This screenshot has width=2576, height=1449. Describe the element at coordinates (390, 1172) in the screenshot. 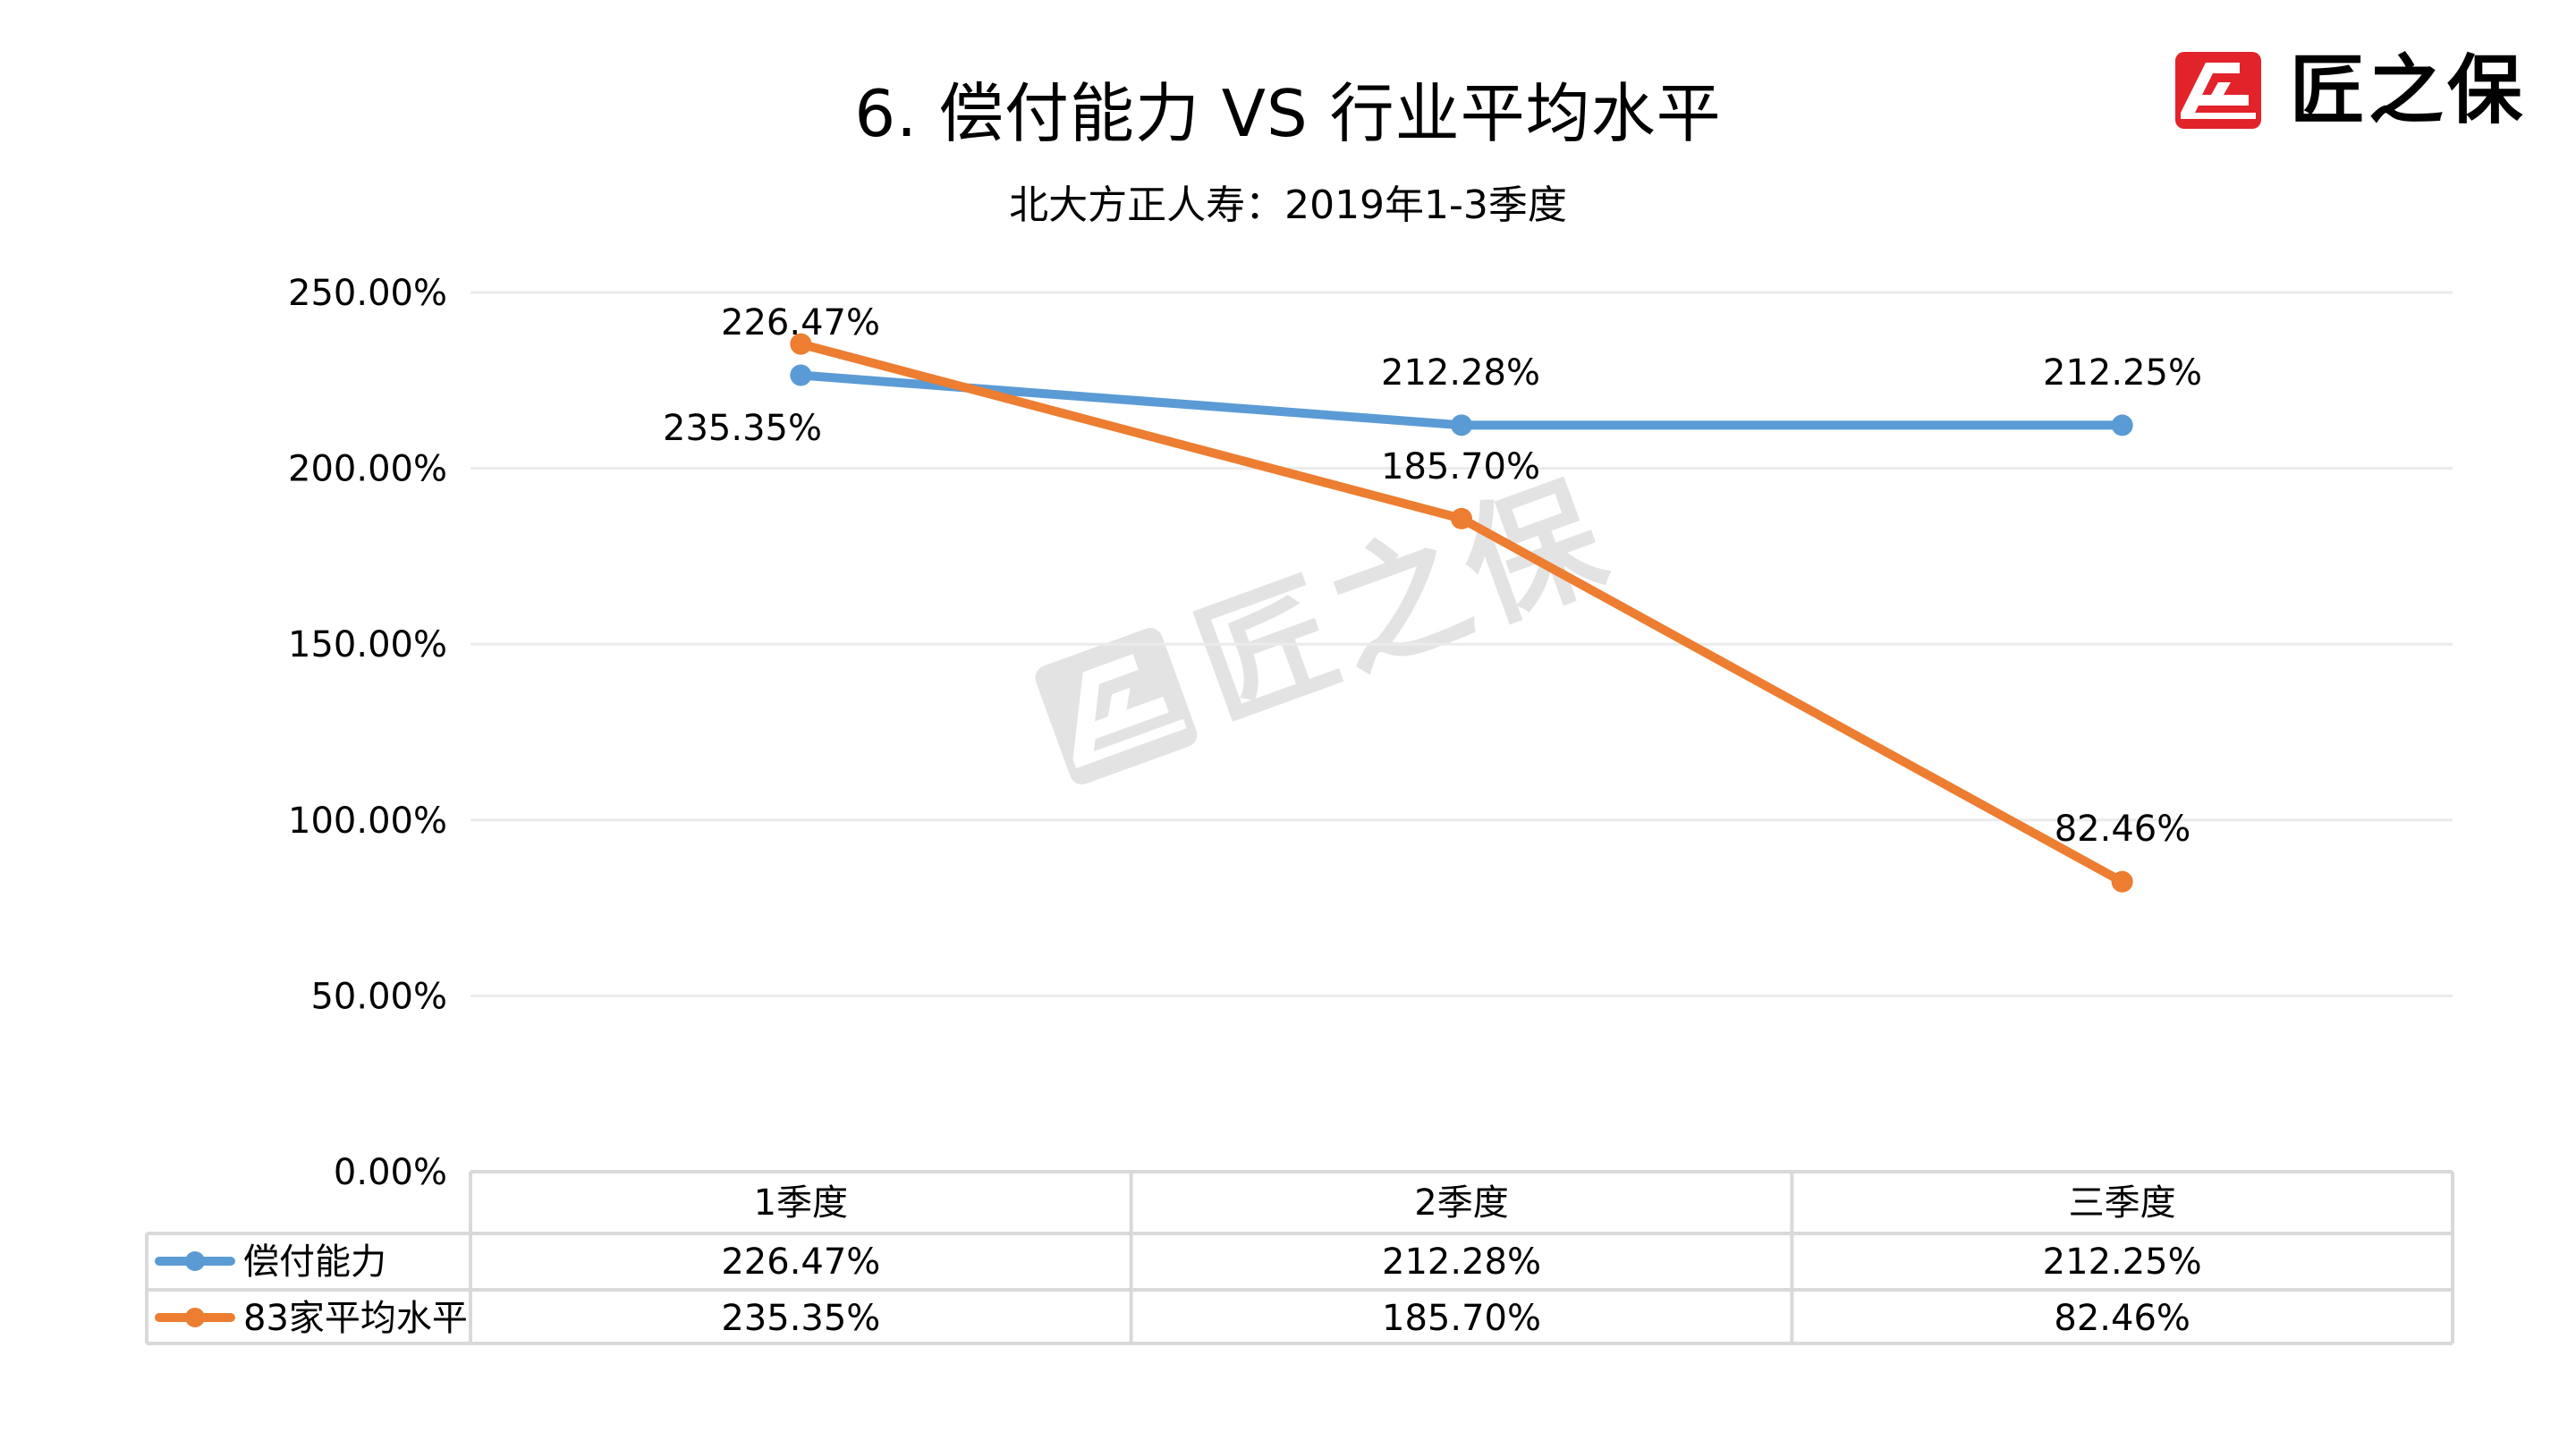

I see `y-tick-label: 0.00%` at that location.